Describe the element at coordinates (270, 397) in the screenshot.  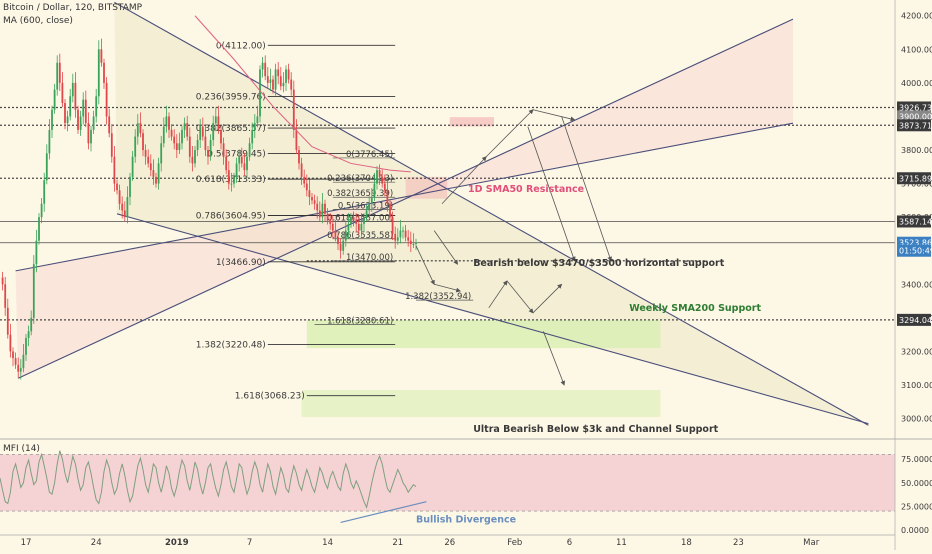
I see `fib-label: 1.618(3068.23)` at that location.